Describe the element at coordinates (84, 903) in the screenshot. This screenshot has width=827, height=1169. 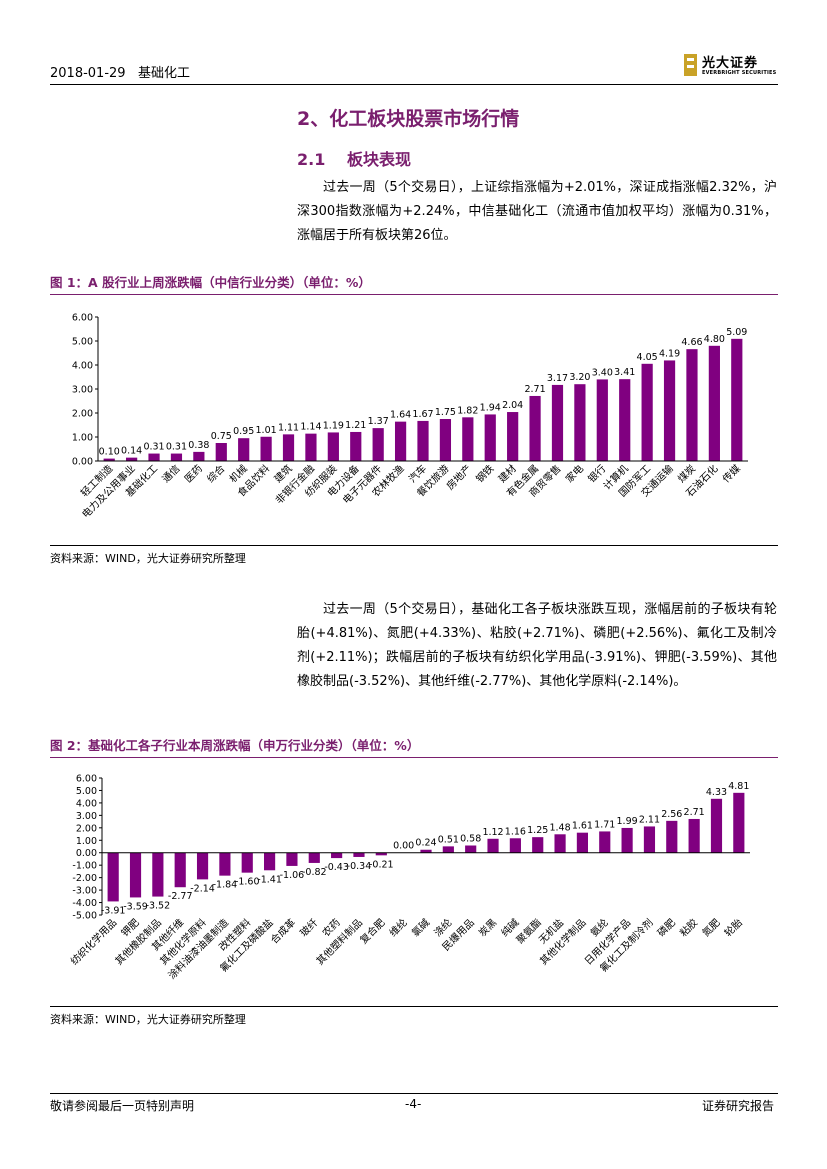
I see `y-tick-label: -4.00` at that location.